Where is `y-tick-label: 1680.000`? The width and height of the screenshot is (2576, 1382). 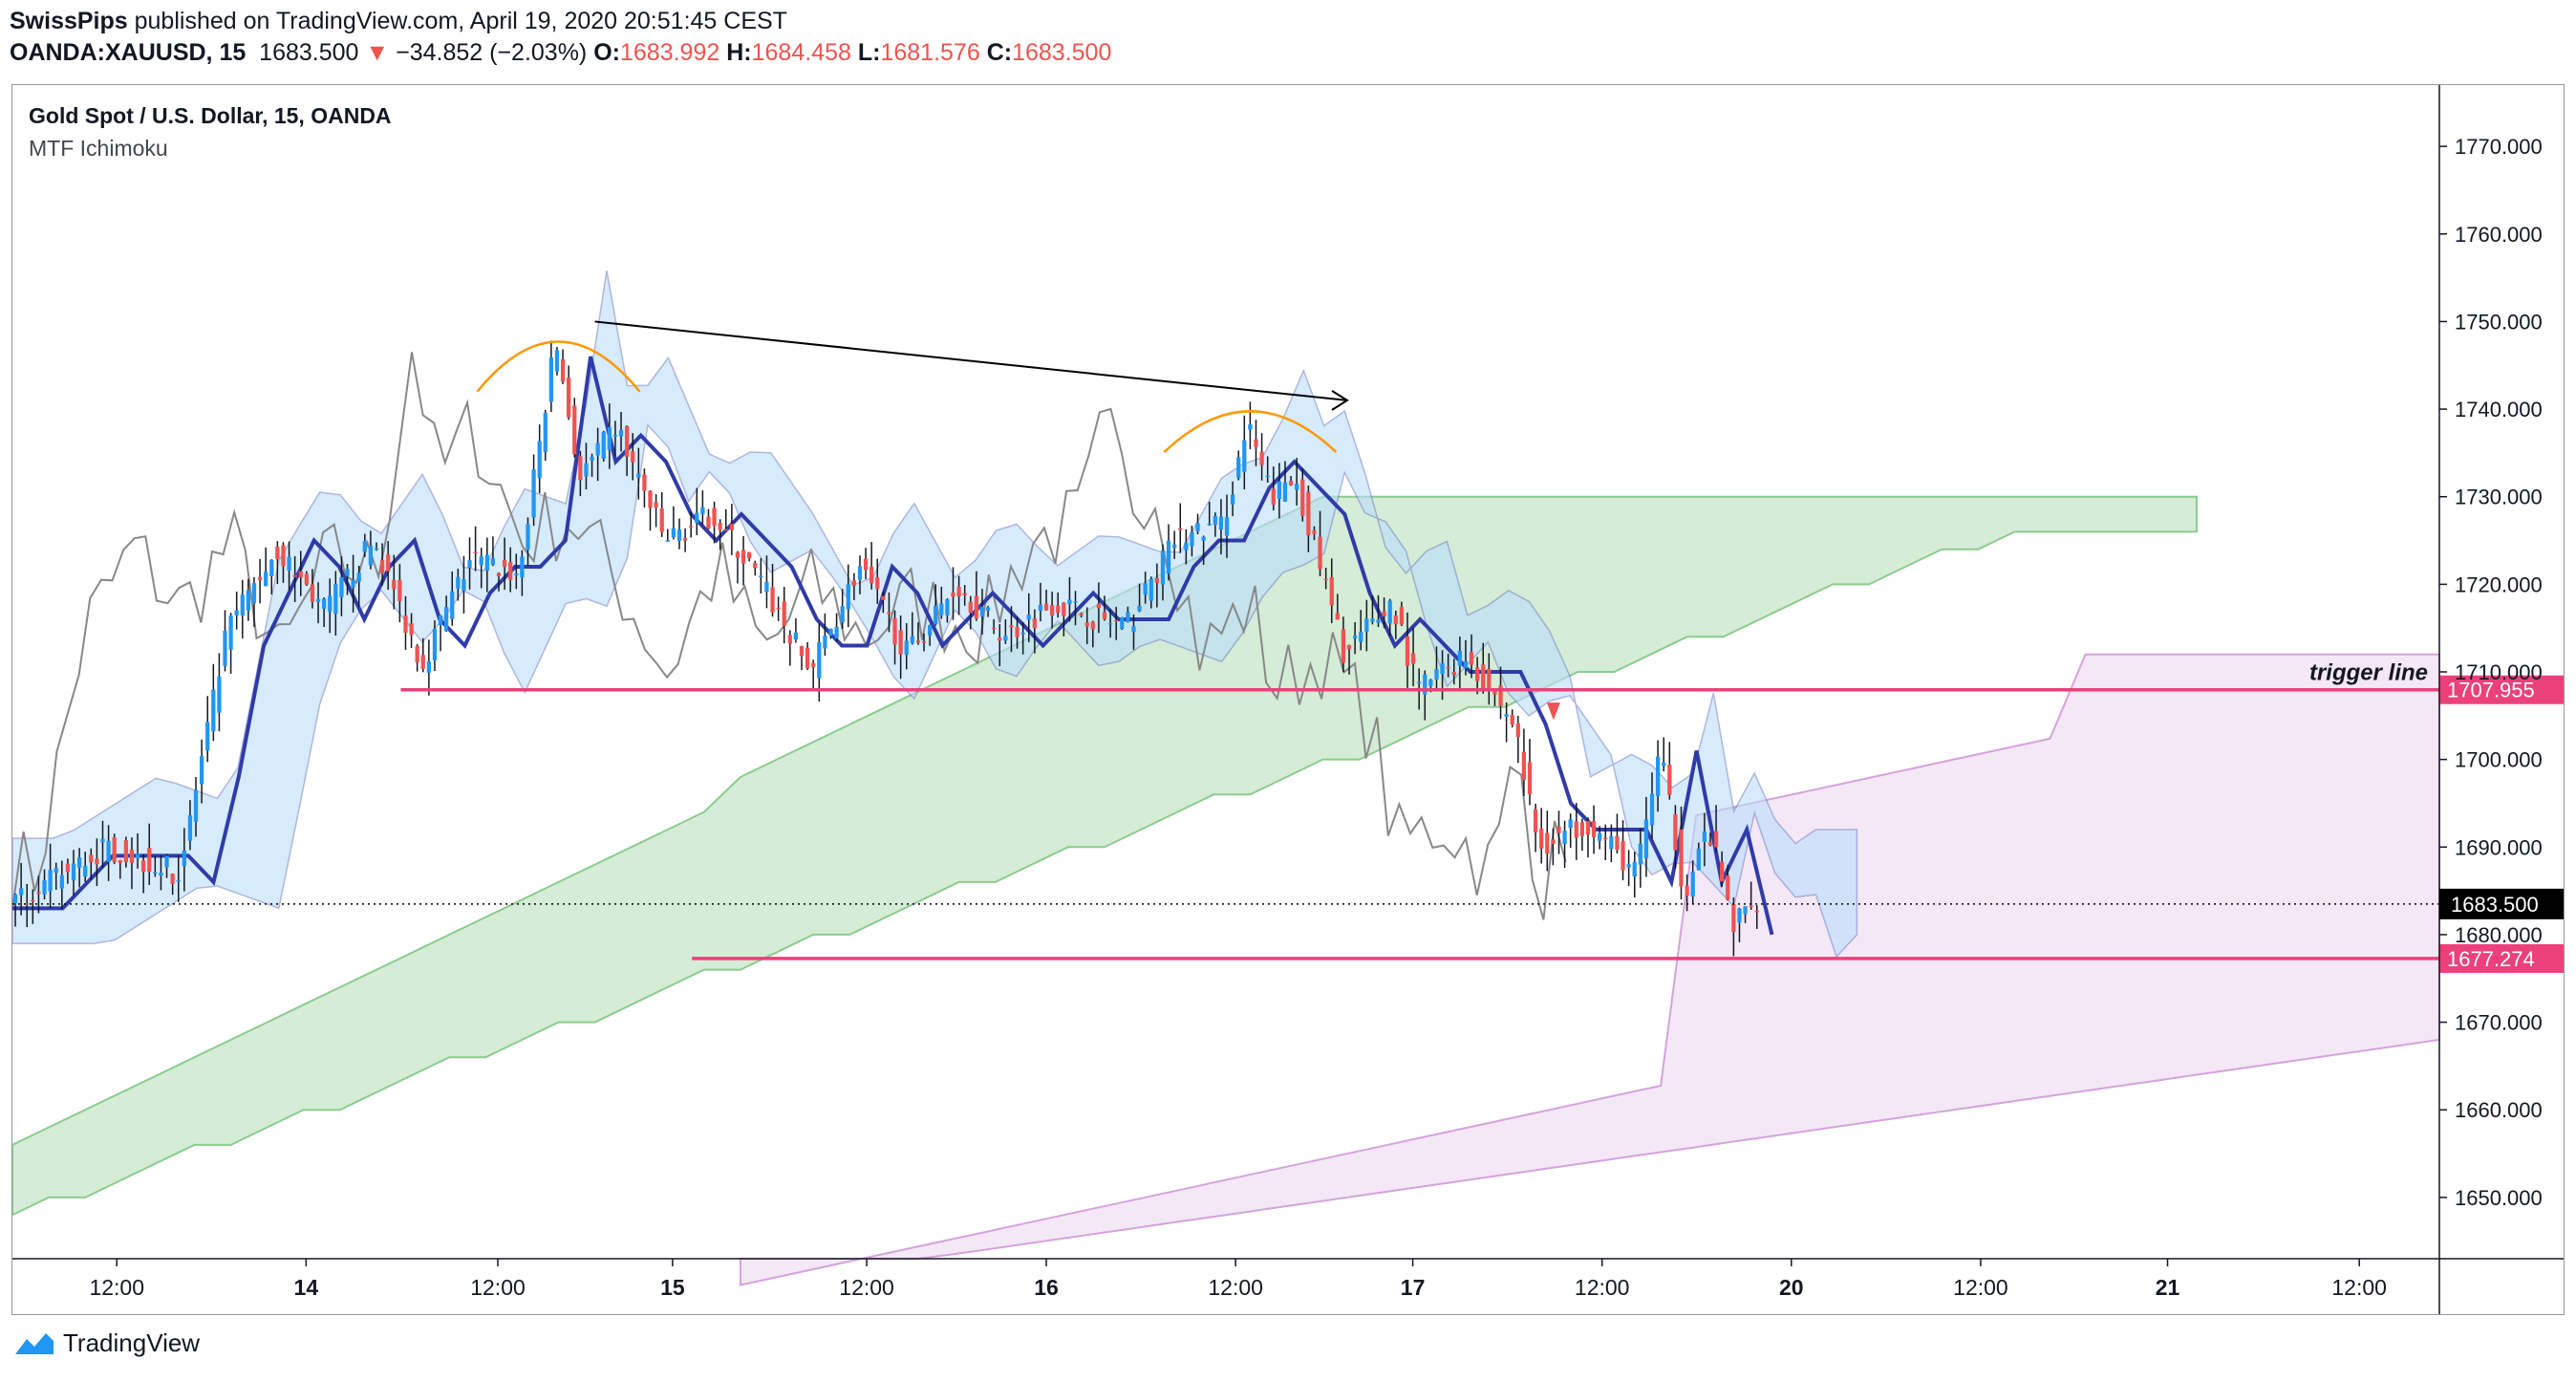 y-tick-label: 1680.000 is located at coordinates (2499, 935).